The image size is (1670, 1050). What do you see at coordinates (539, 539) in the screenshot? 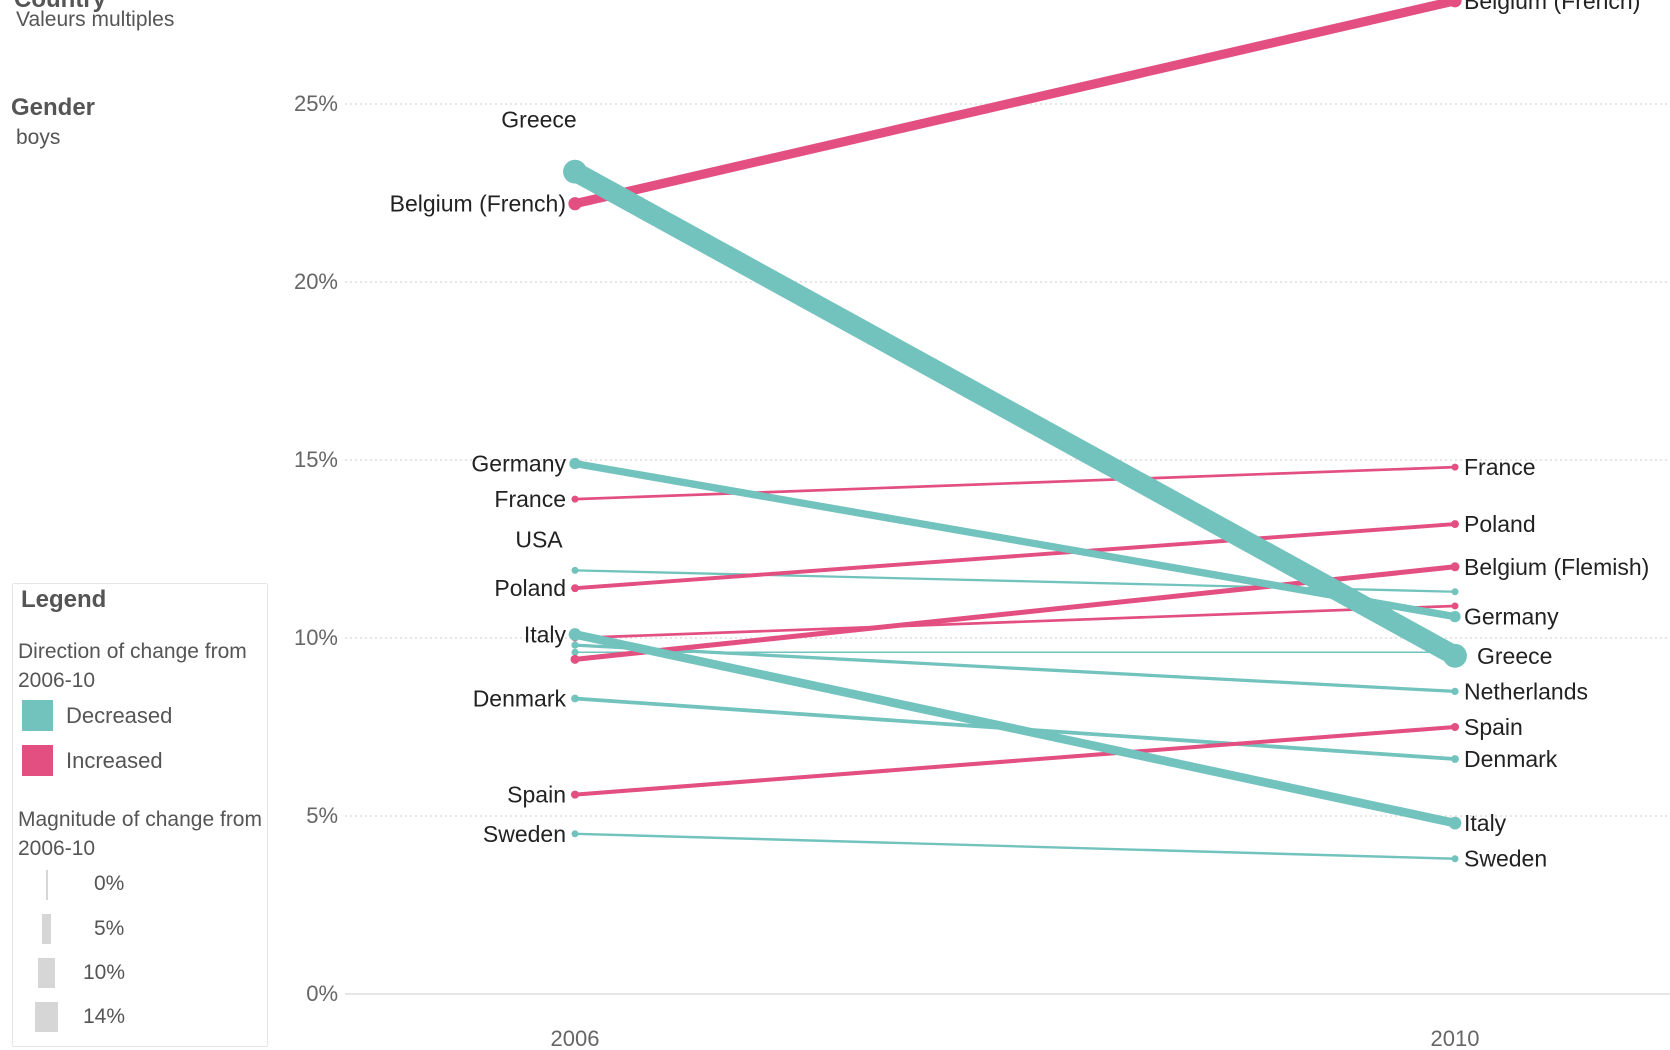
I see `series-label: USA` at bounding box center [539, 539].